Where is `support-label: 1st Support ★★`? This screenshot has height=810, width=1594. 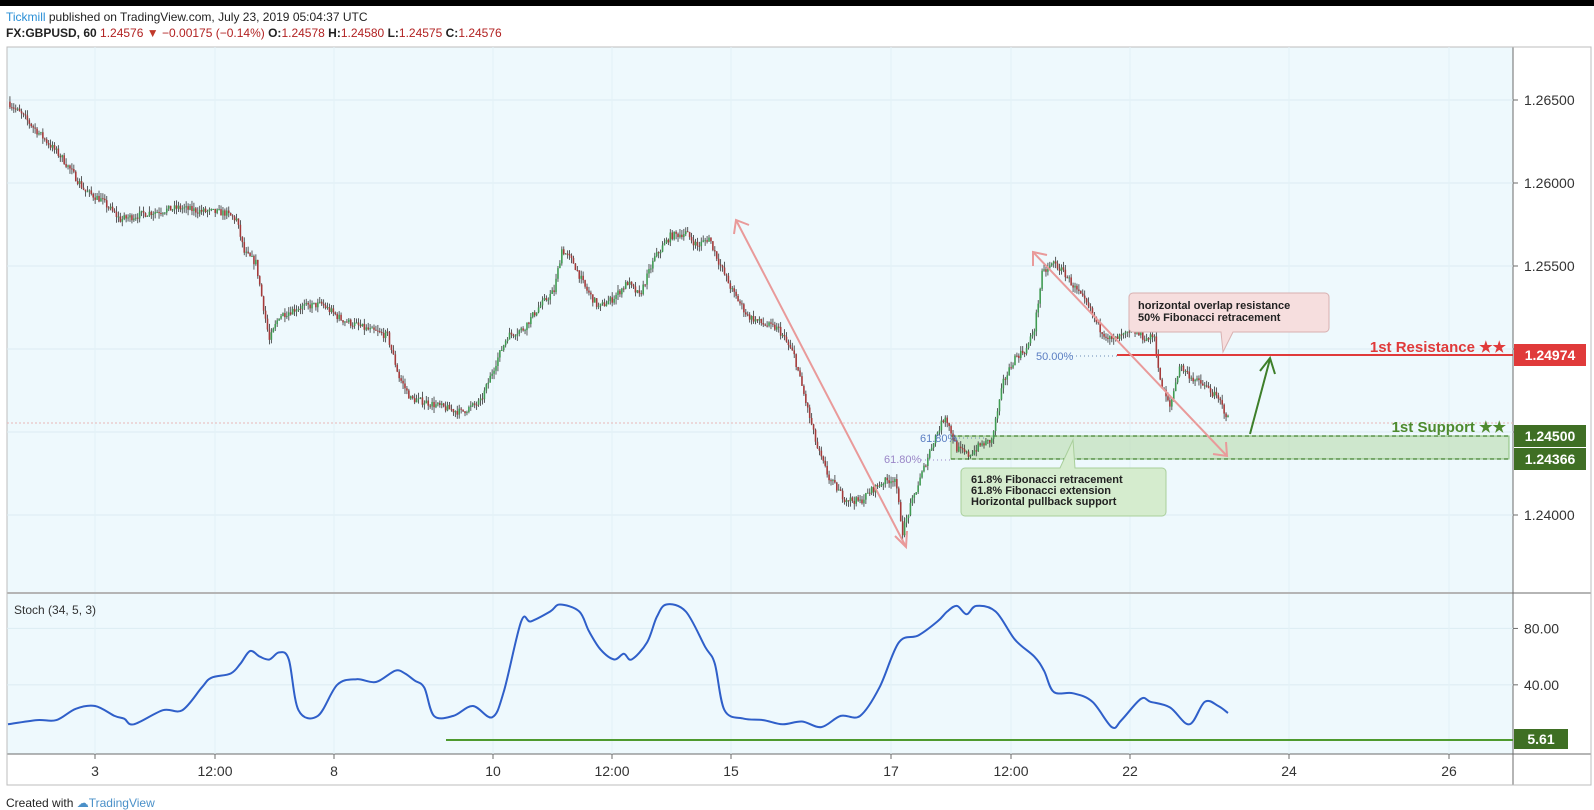 support-label: 1st Support ★★ is located at coordinates (1449, 427).